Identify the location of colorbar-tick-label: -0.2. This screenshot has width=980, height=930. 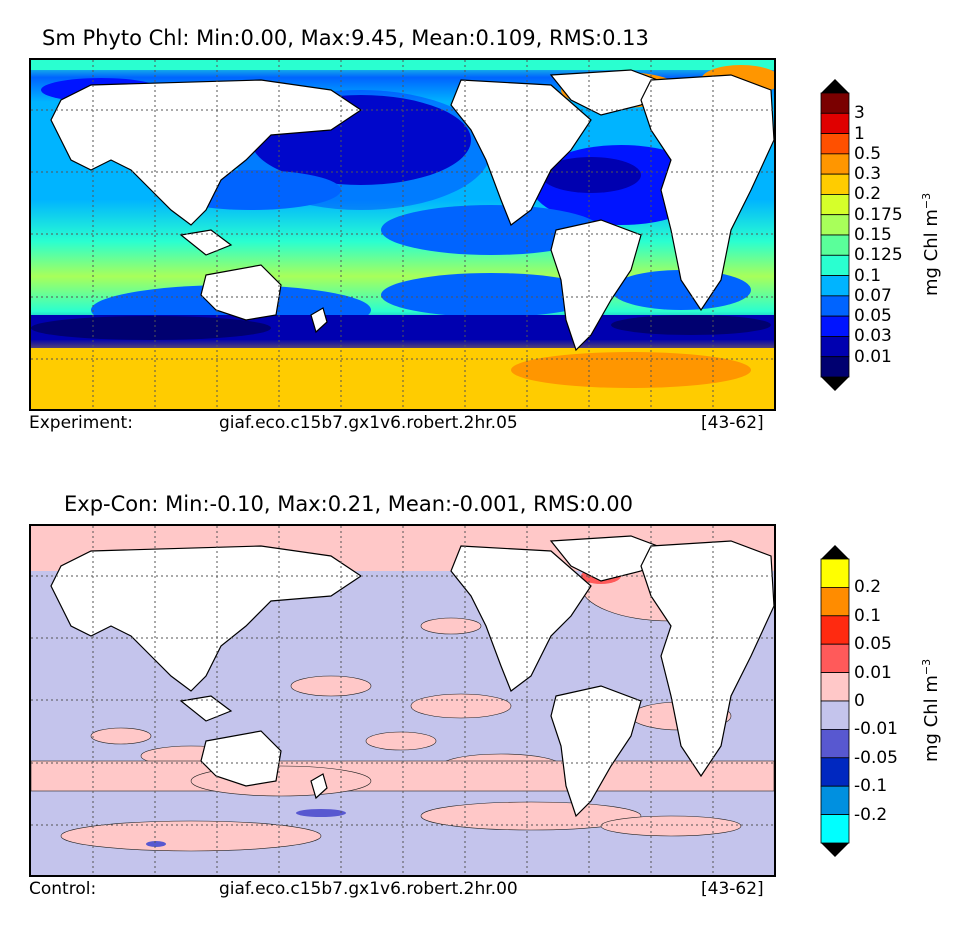
(871, 814).